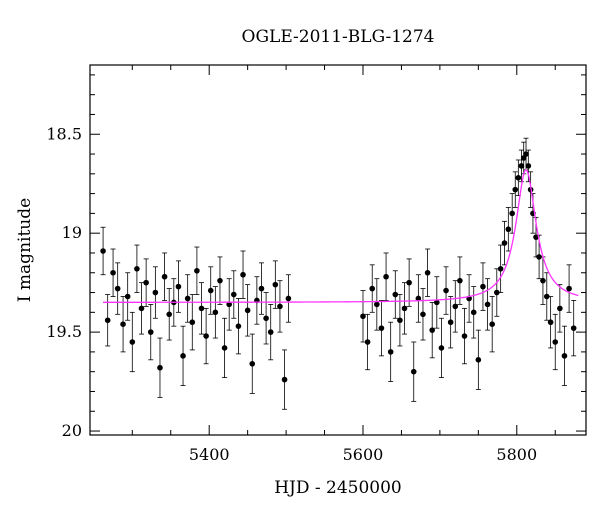 The width and height of the screenshot is (600, 512). What do you see at coordinates (338, 488) in the screenshot?
I see `x-axis-label: HJD - 2450000` at bounding box center [338, 488].